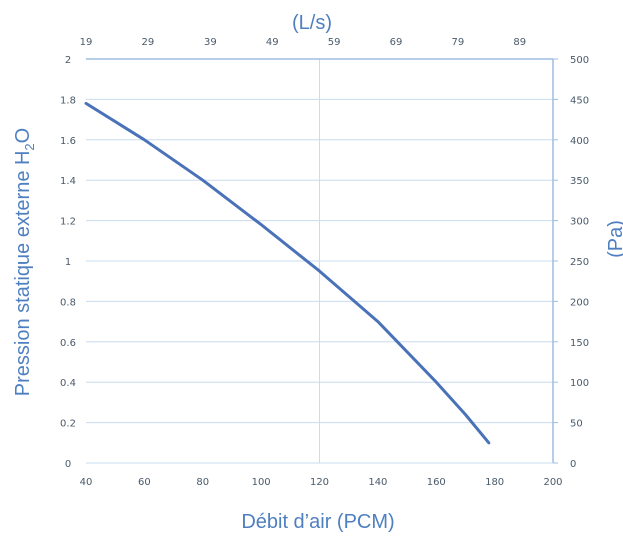 The image size is (623, 536). What do you see at coordinates (552, 482) in the screenshot?
I see `x-tick-label: 200` at bounding box center [552, 482].